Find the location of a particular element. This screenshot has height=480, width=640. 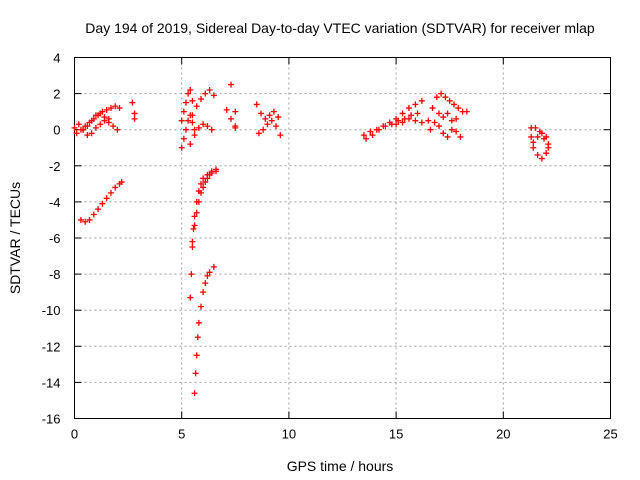

y-tick-label: 4 is located at coordinates (56, 58).